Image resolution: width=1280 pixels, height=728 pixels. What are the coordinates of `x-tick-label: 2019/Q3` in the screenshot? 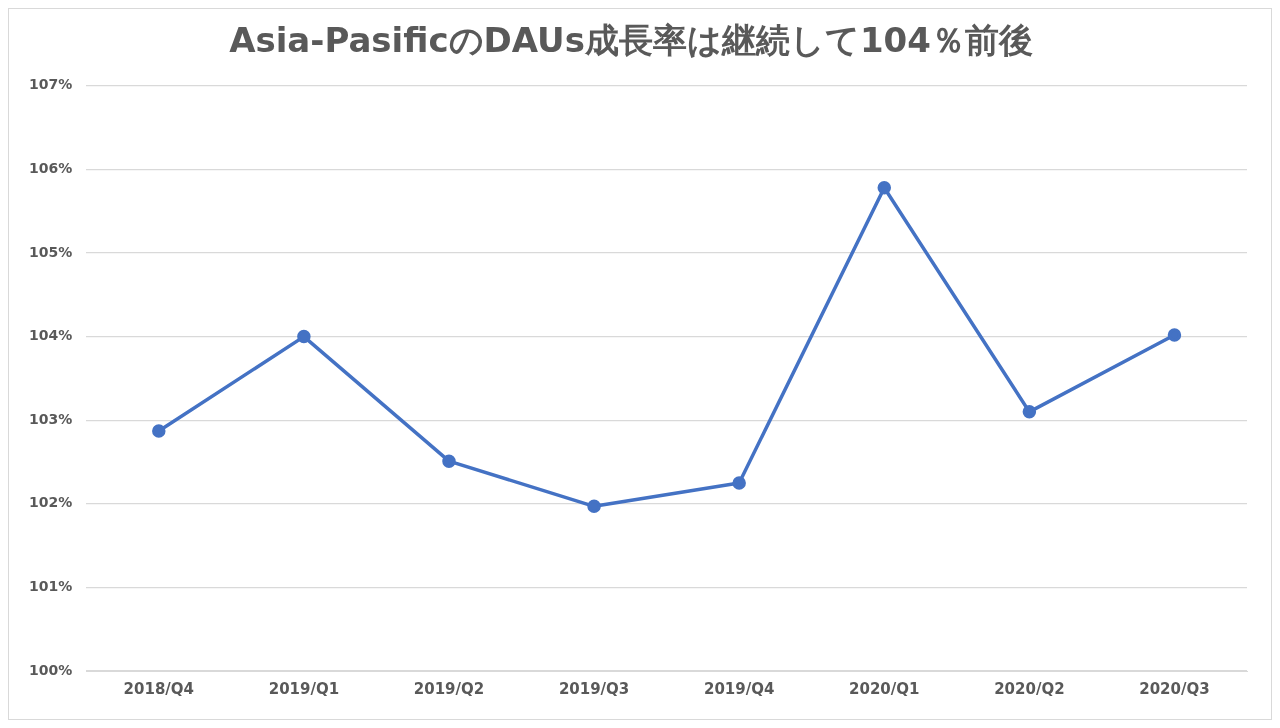 It's located at (594, 688).